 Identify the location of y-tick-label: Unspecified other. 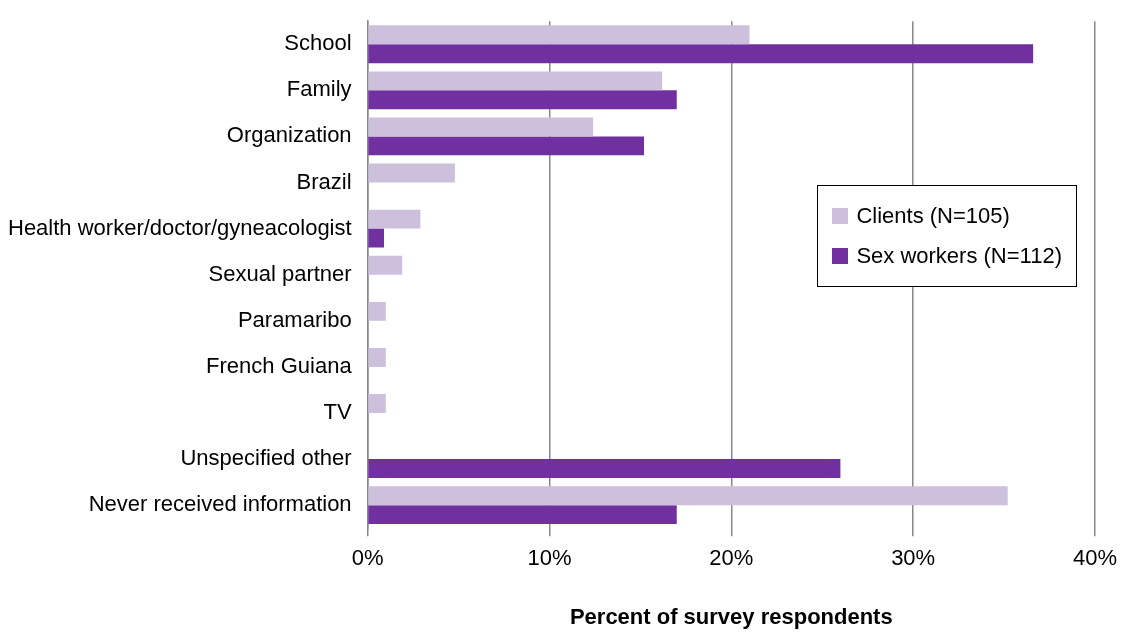
(266, 458).